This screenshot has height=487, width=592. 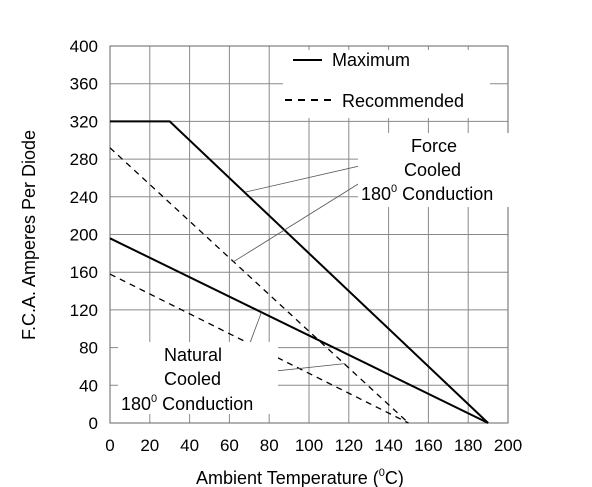 I want to click on x-axis-title: Ambient Temperature (0C), so click(x=300, y=477).